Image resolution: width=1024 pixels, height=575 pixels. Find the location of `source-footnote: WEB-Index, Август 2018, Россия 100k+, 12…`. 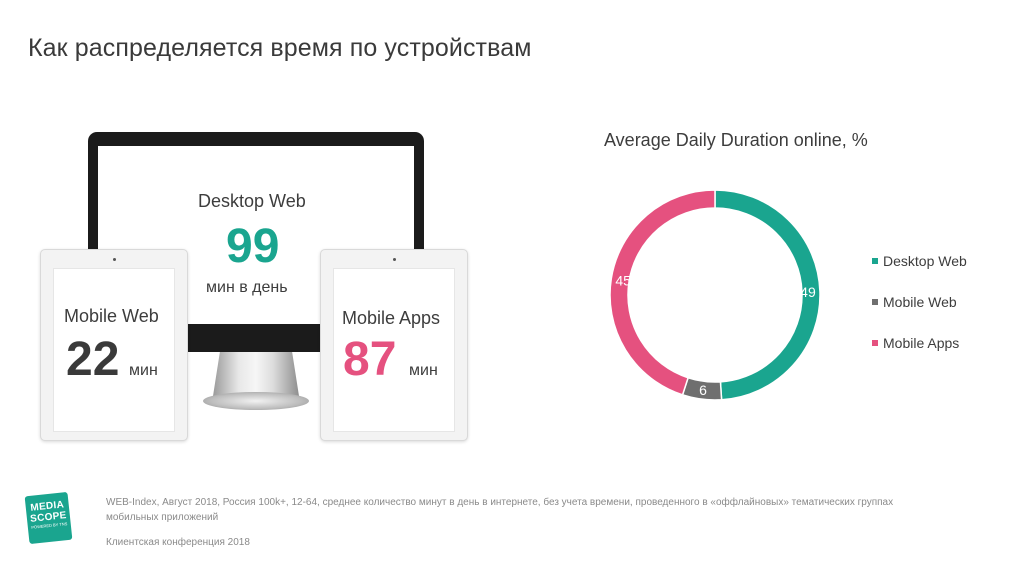

source-footnote: WEB-Index, Август 2018, Россия 100k+, 12… is located at coordinates (500, 510).